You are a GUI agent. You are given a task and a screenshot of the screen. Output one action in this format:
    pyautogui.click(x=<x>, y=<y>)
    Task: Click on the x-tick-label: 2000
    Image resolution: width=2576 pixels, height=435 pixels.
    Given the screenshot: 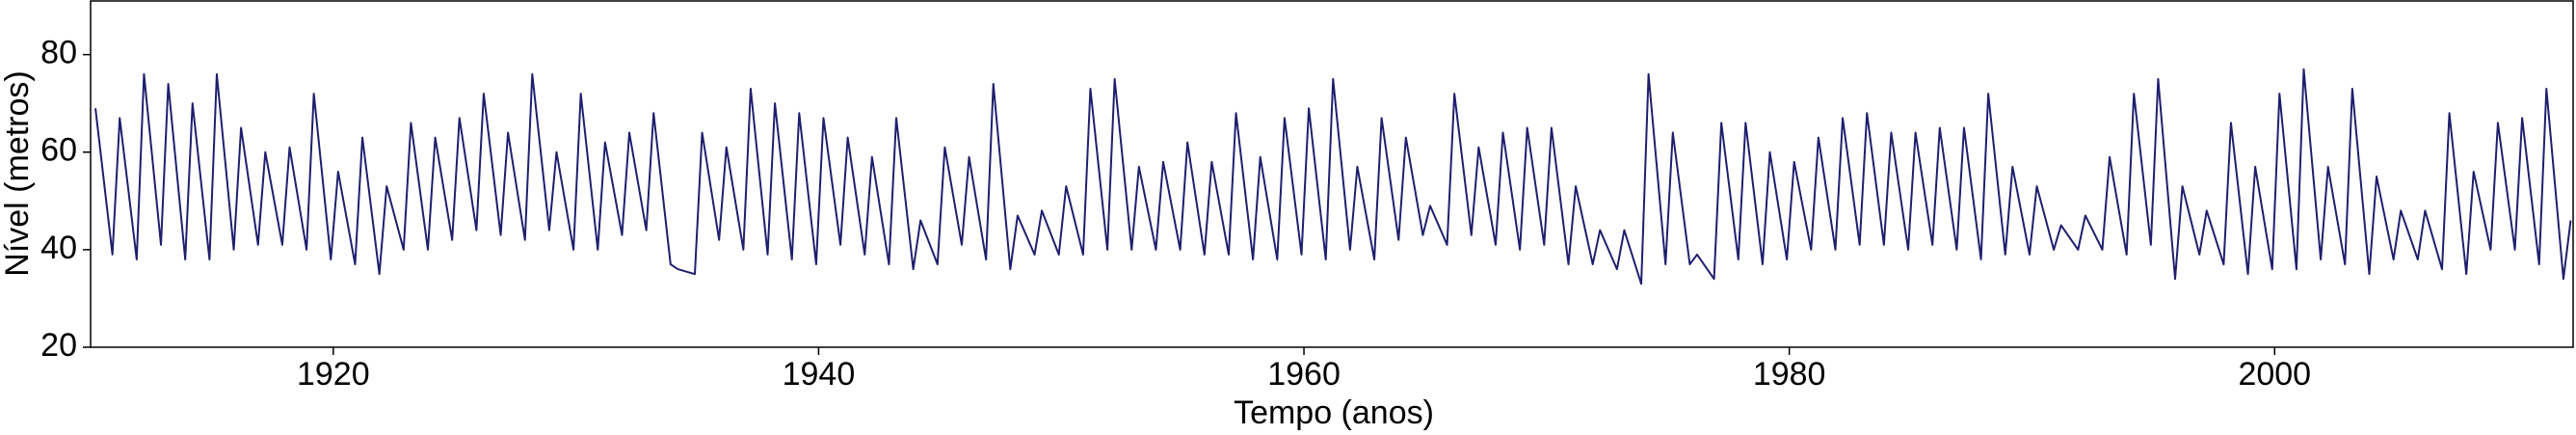 What is the action you would take?
    pyautogui.click(x=2274, y=374)
    